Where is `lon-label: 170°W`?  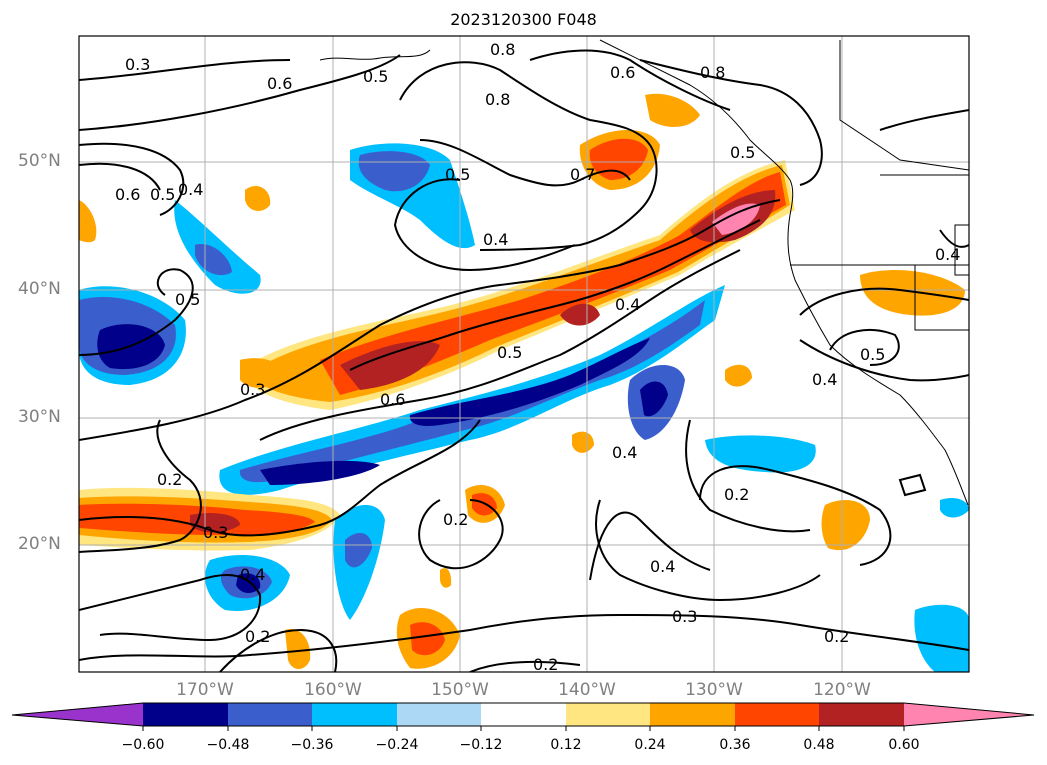
lon-label: 170°W is located at coordinates (205, 690).